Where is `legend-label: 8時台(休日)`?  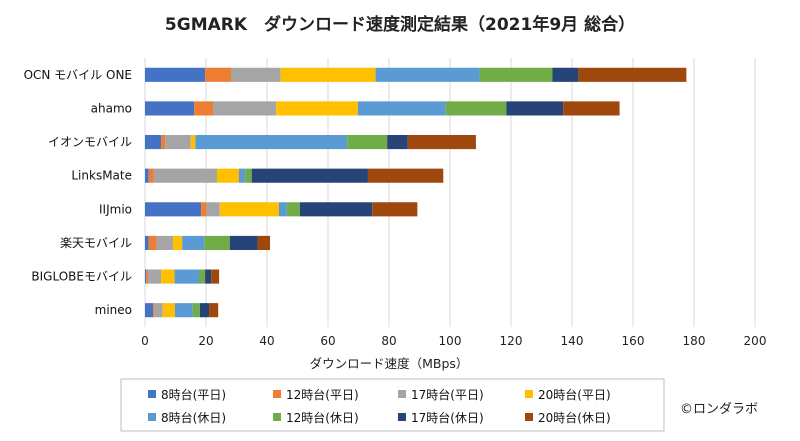
legend-label: 8時台(休日) is located at coordinates (193, 417).